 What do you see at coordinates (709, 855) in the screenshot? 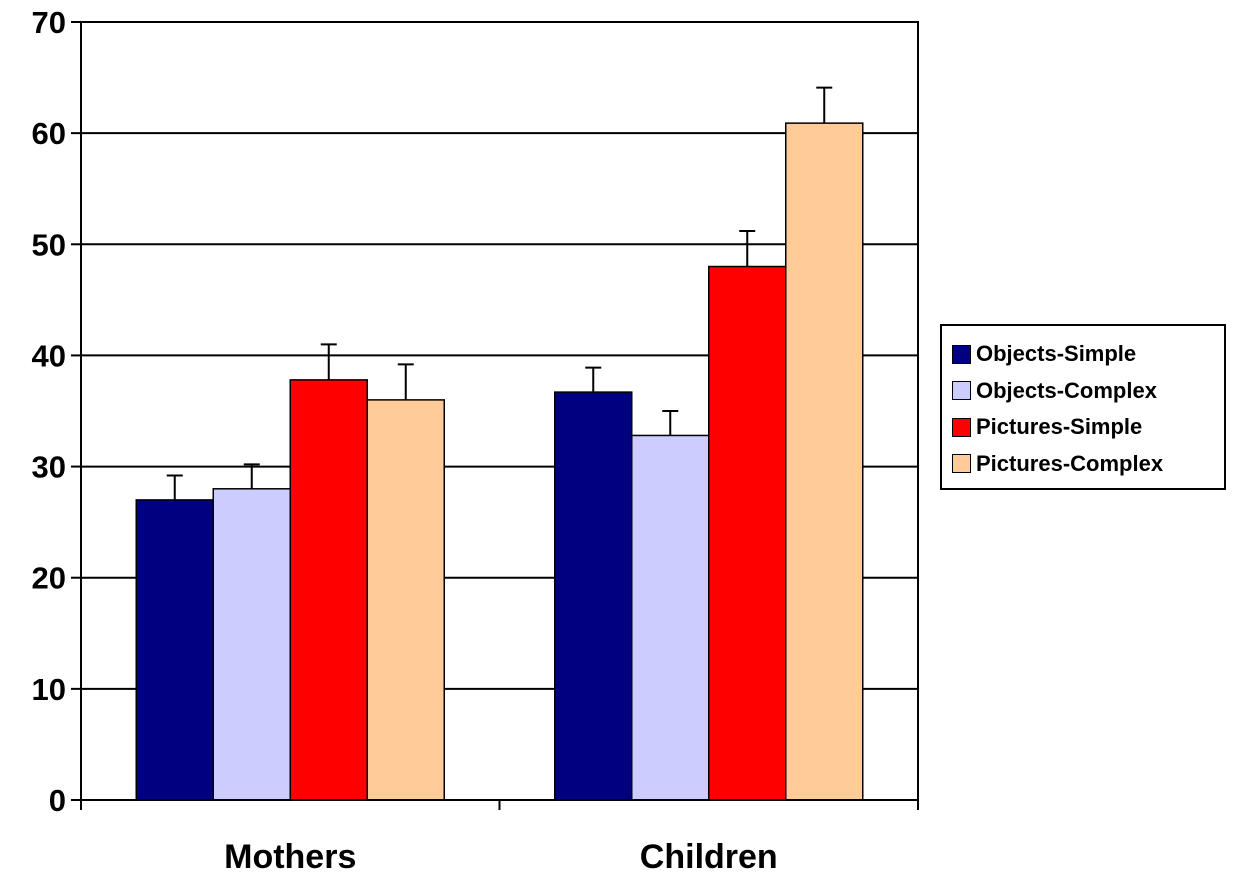
I see `x-category-label: Children` at bounding box center [709, 855].